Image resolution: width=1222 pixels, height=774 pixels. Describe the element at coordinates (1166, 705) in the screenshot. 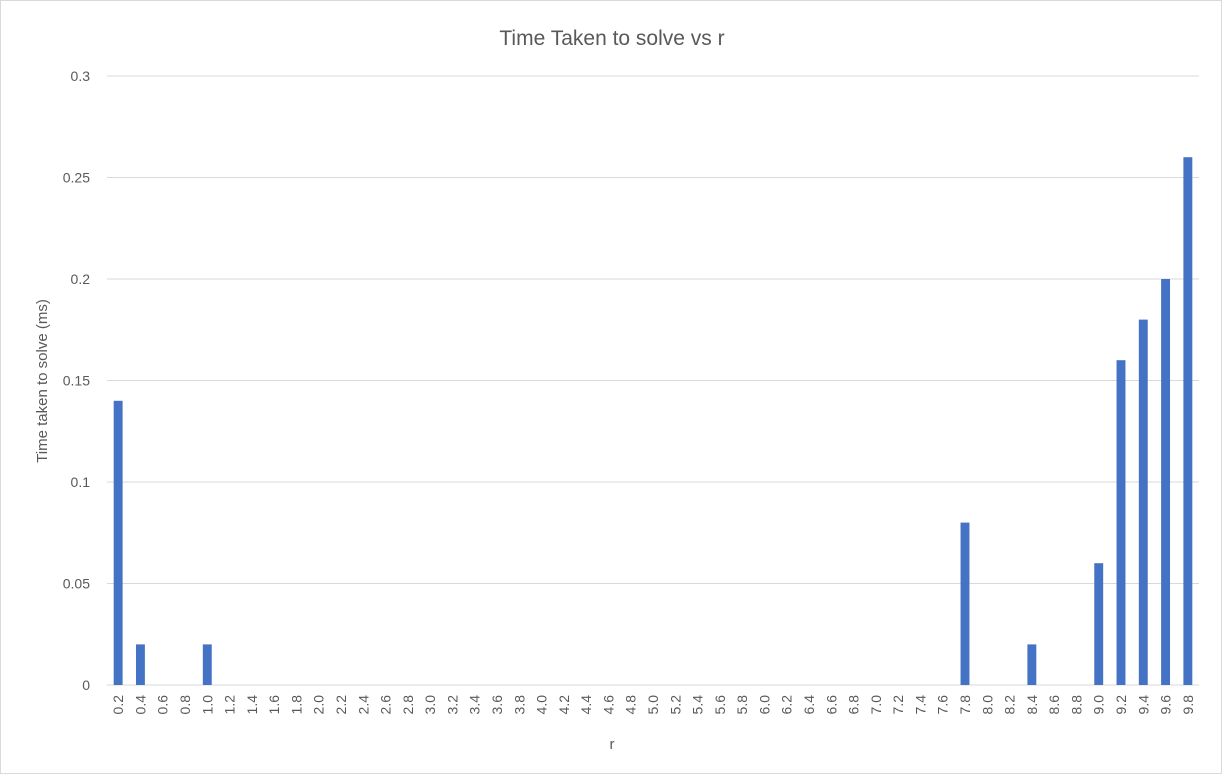

I see `x-tick-label: 9.6` at that location.